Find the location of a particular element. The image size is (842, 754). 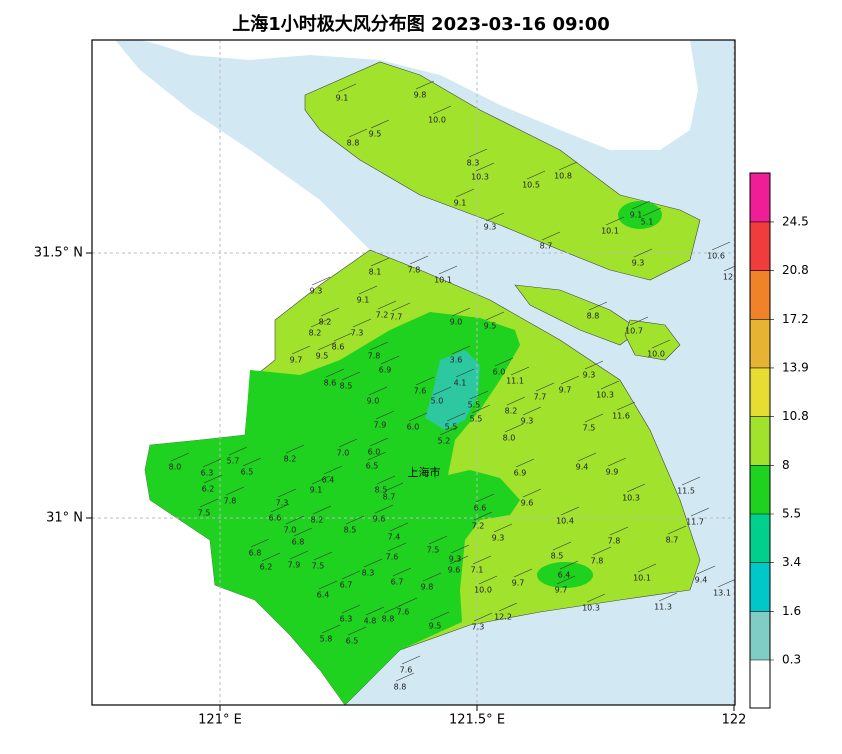

station-value: 5.1 is located at coordinates (647, 222).